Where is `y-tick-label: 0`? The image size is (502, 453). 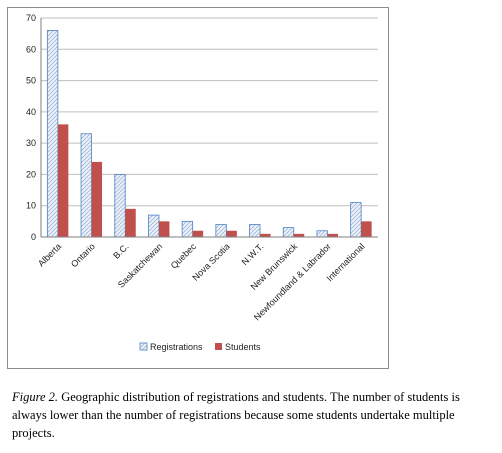
y-tick-label: 0 is located at coordinates (33, 237).